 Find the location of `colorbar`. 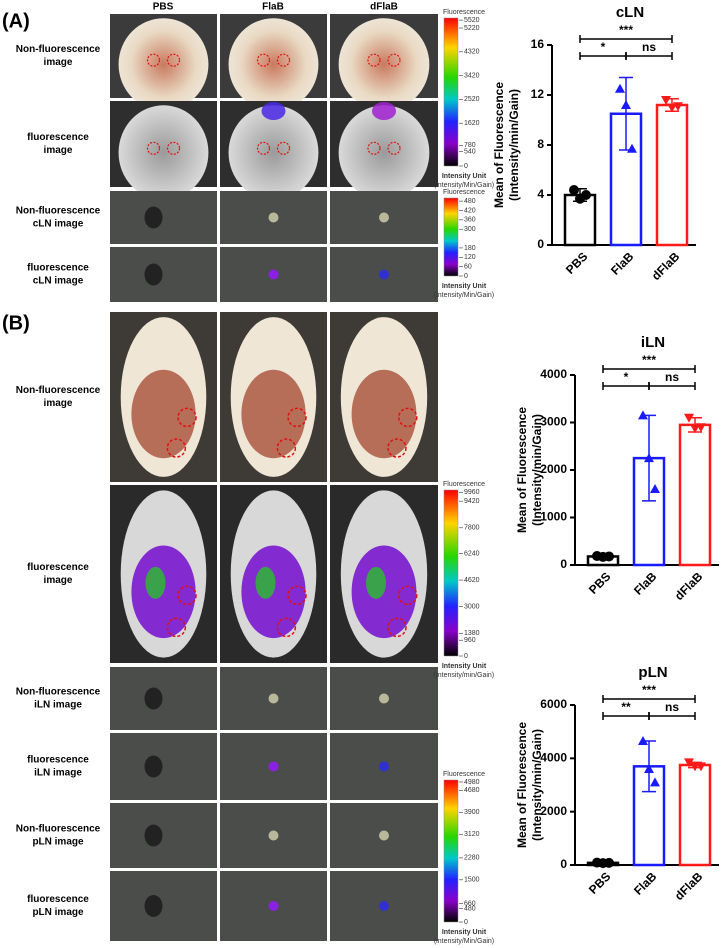

colorbar is located at coordinates (451, 237).